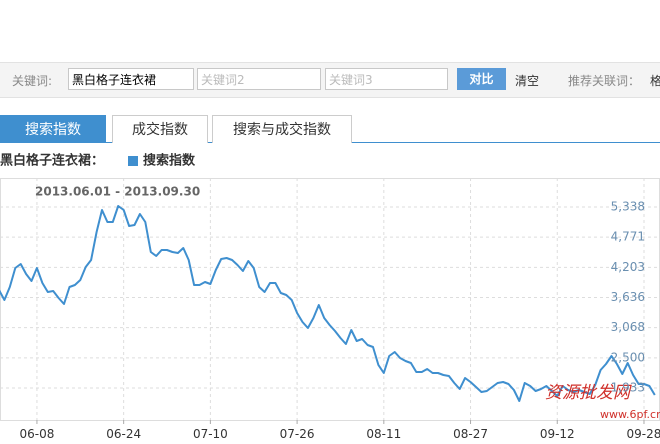 This screenshot has height=444, width=660. I want to click on toolbar: 关键词: 黑白格子连衣裙 关键词2 关键词3 对比 清空 推荐关联词： 格, so click(330, 80).